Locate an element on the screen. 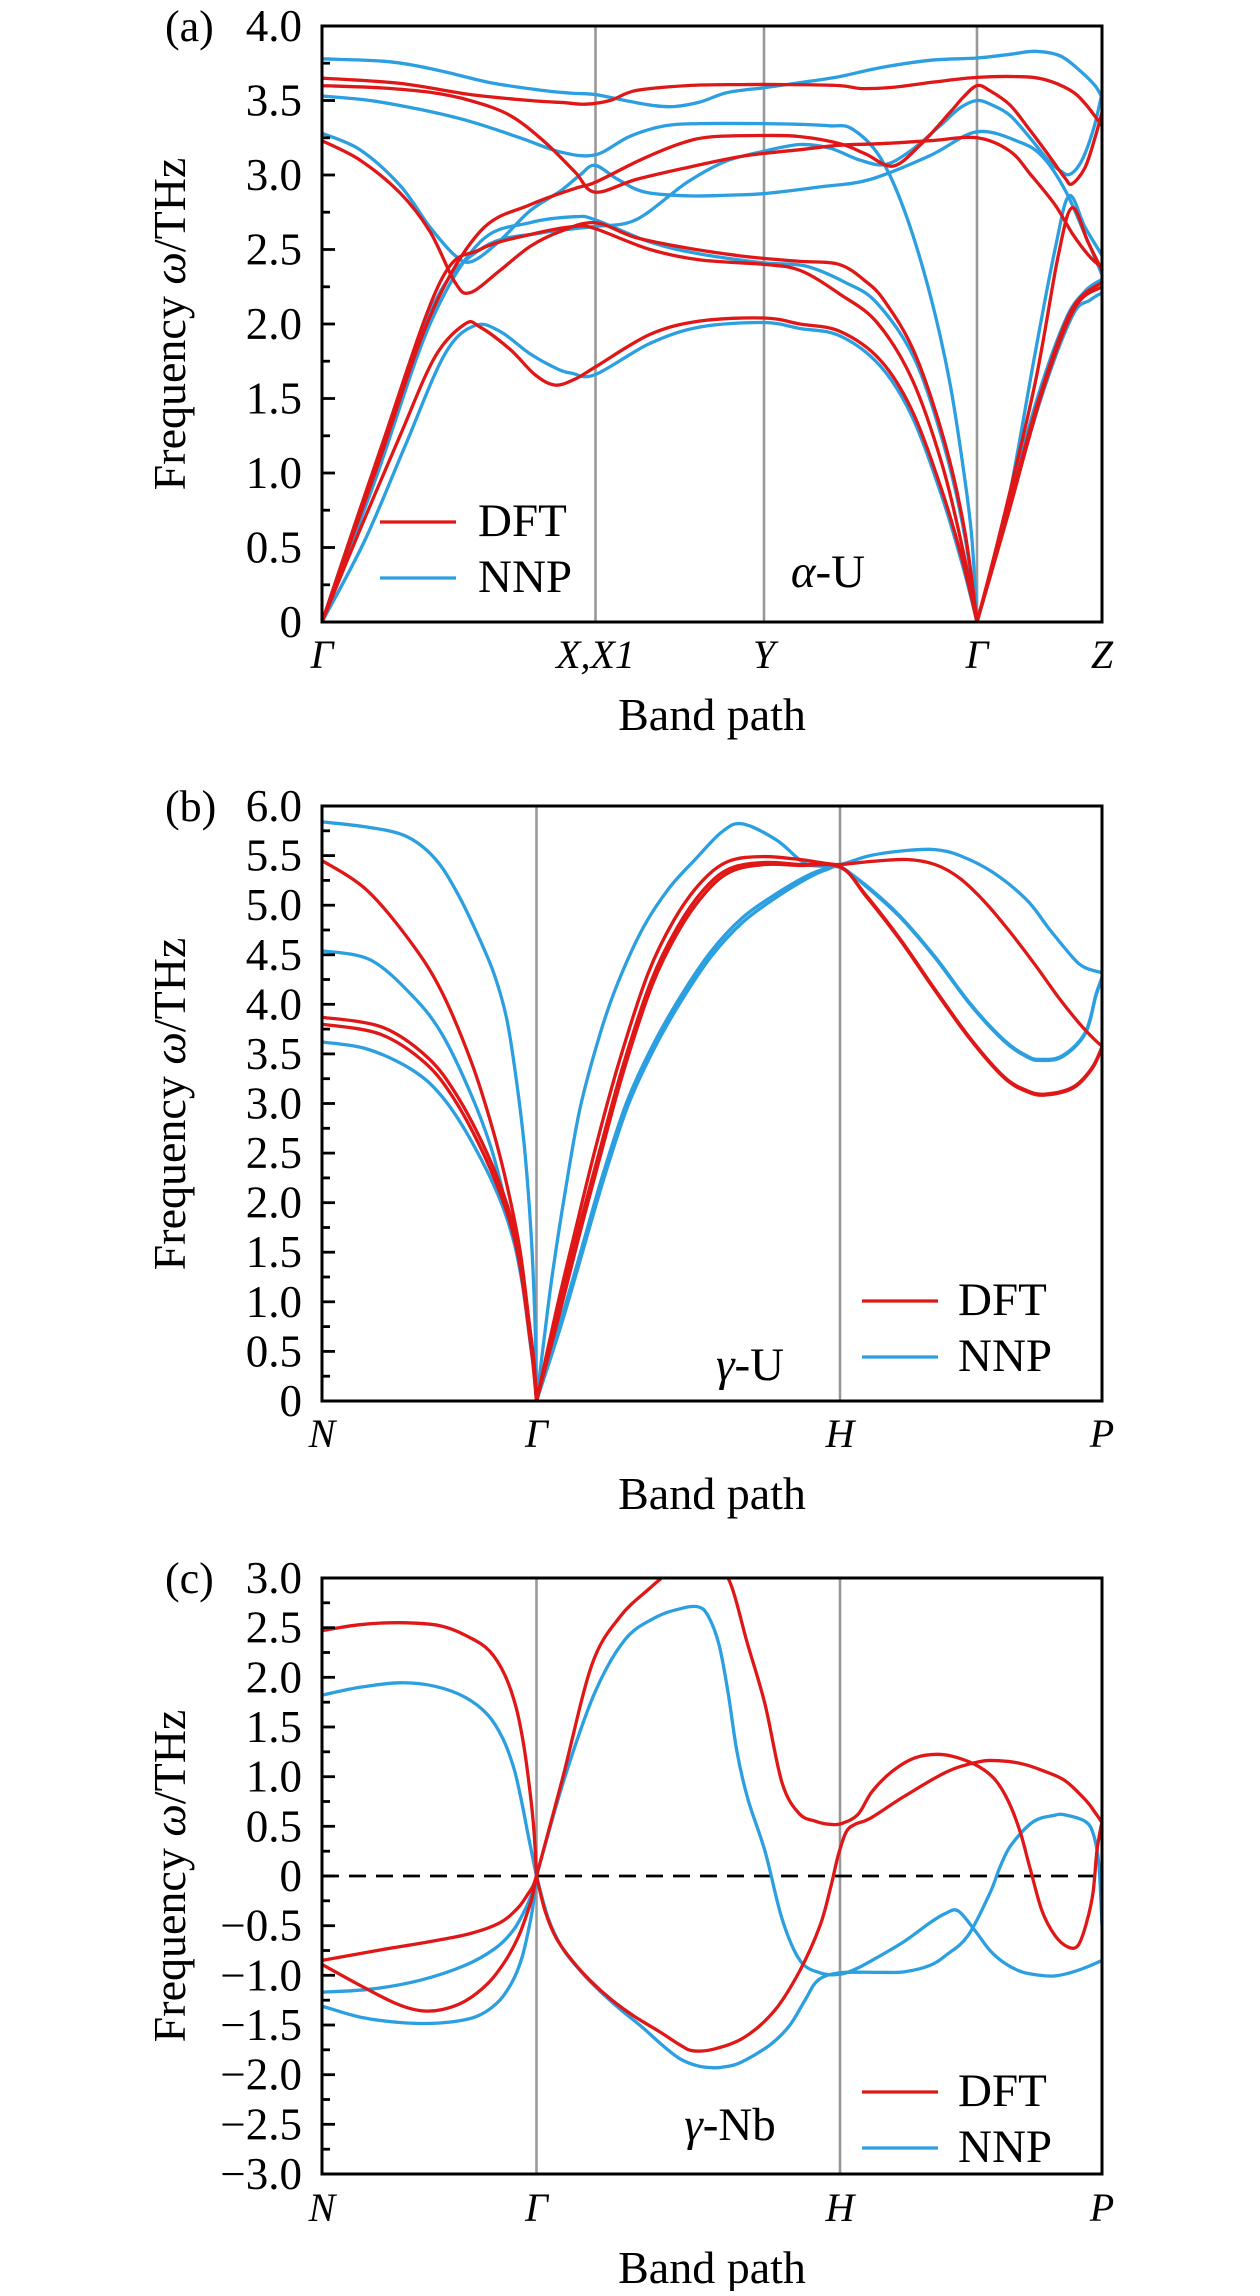  svg-text: (c) is located at coordinates (189, 1578).